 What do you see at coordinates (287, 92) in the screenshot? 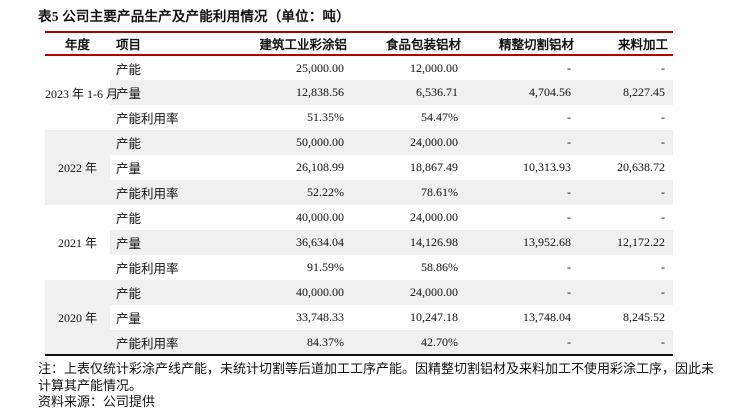
I see `value-cell: 12,838.56` at bounding box center [287, 92].